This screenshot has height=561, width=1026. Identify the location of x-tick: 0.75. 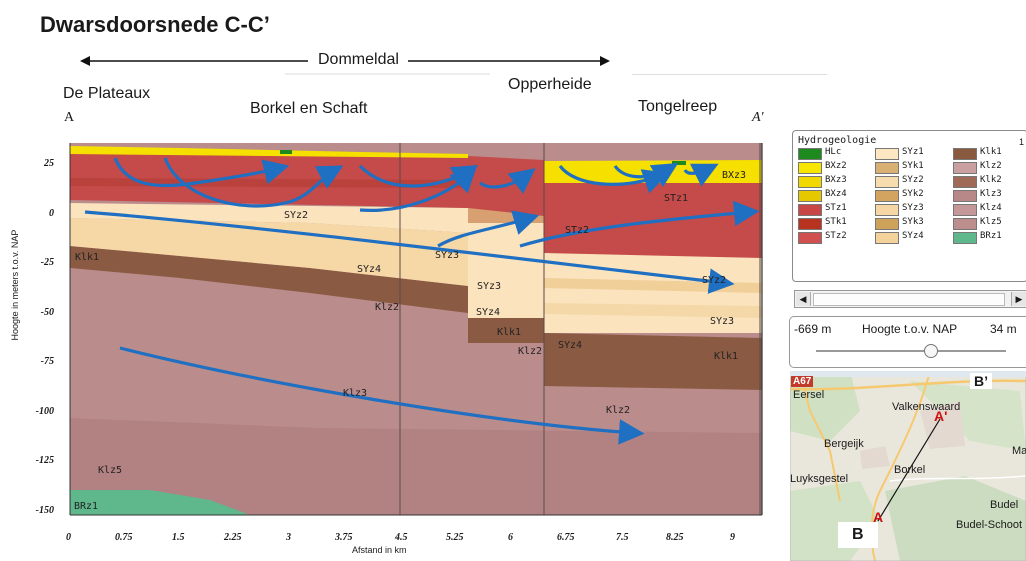
(124, 537).